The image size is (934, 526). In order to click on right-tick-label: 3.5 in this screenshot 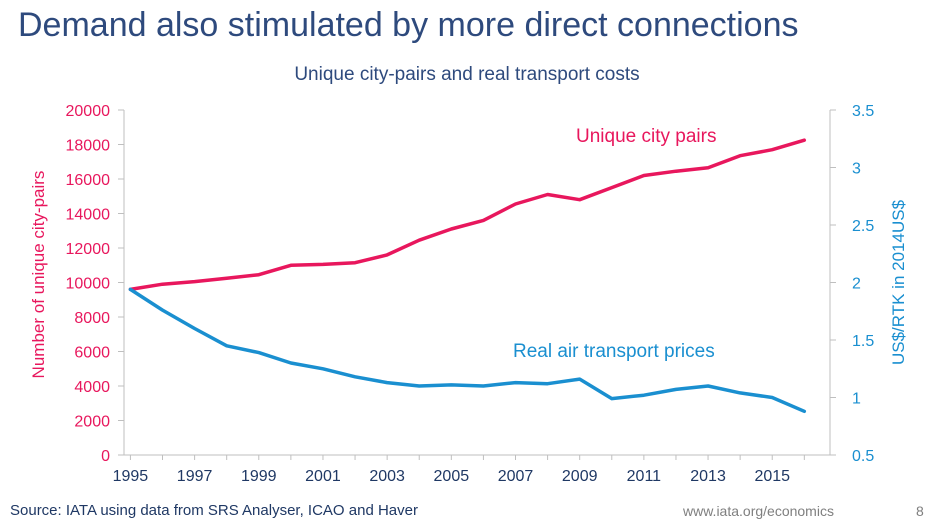, I will do `click(863, 111)`.